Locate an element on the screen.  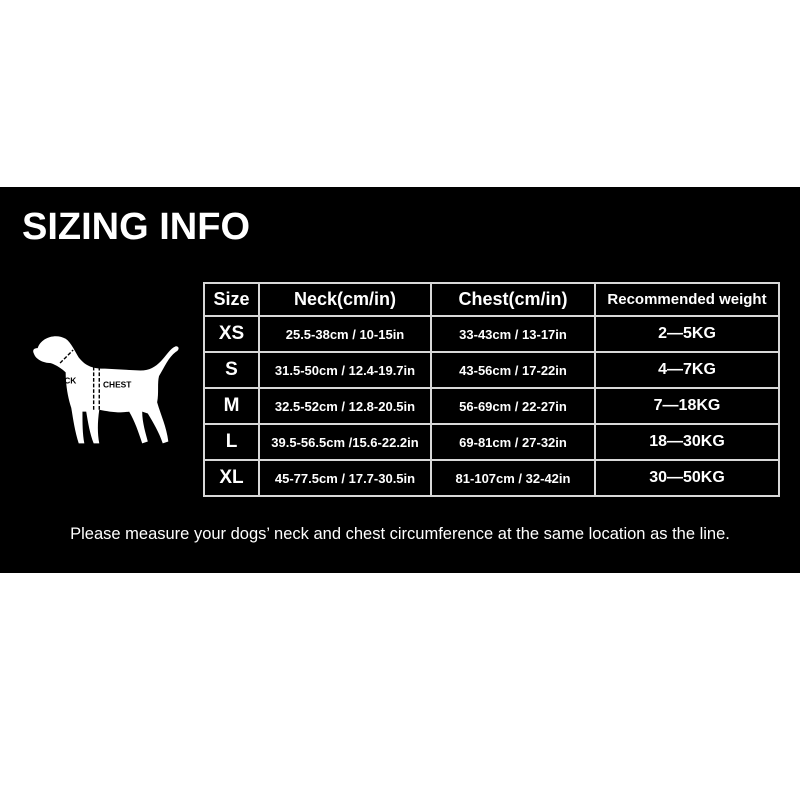
cell-chest: 81-107cm / 32-42in is located at coordinates (513, 478).